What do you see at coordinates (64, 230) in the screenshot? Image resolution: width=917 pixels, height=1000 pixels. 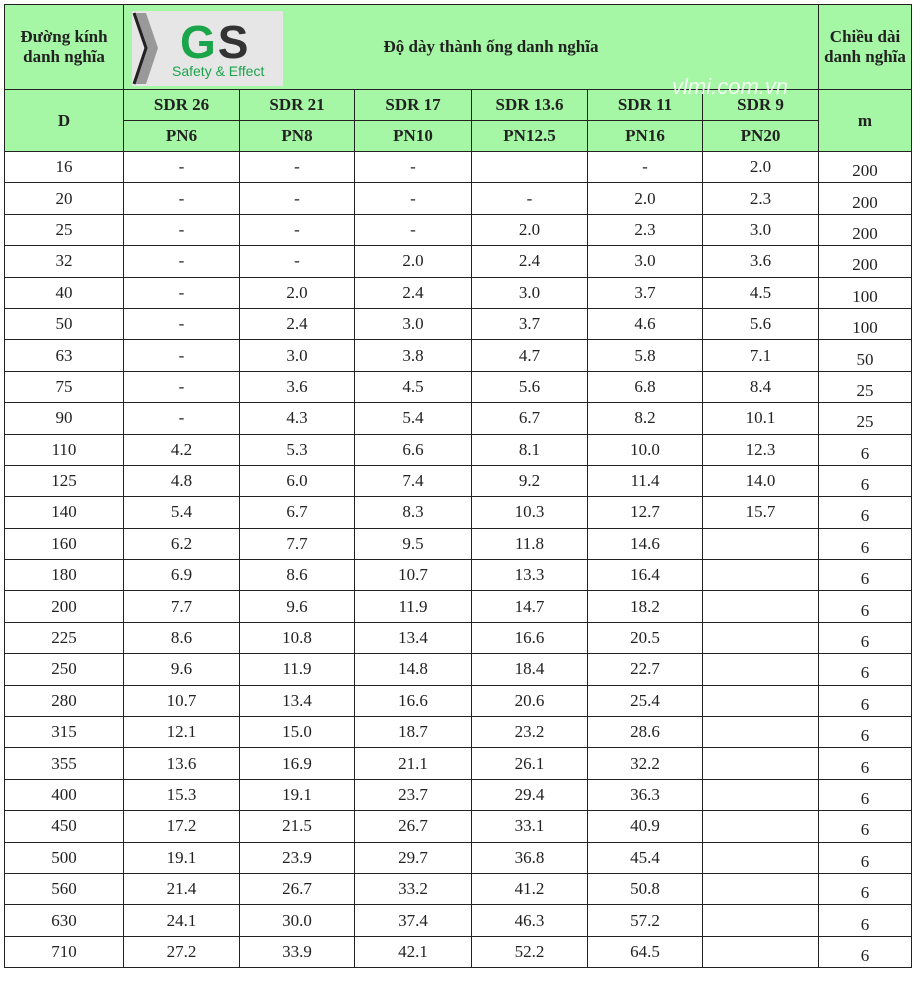 I see `cell-diameter: 25` at bounding box center [64, 230].